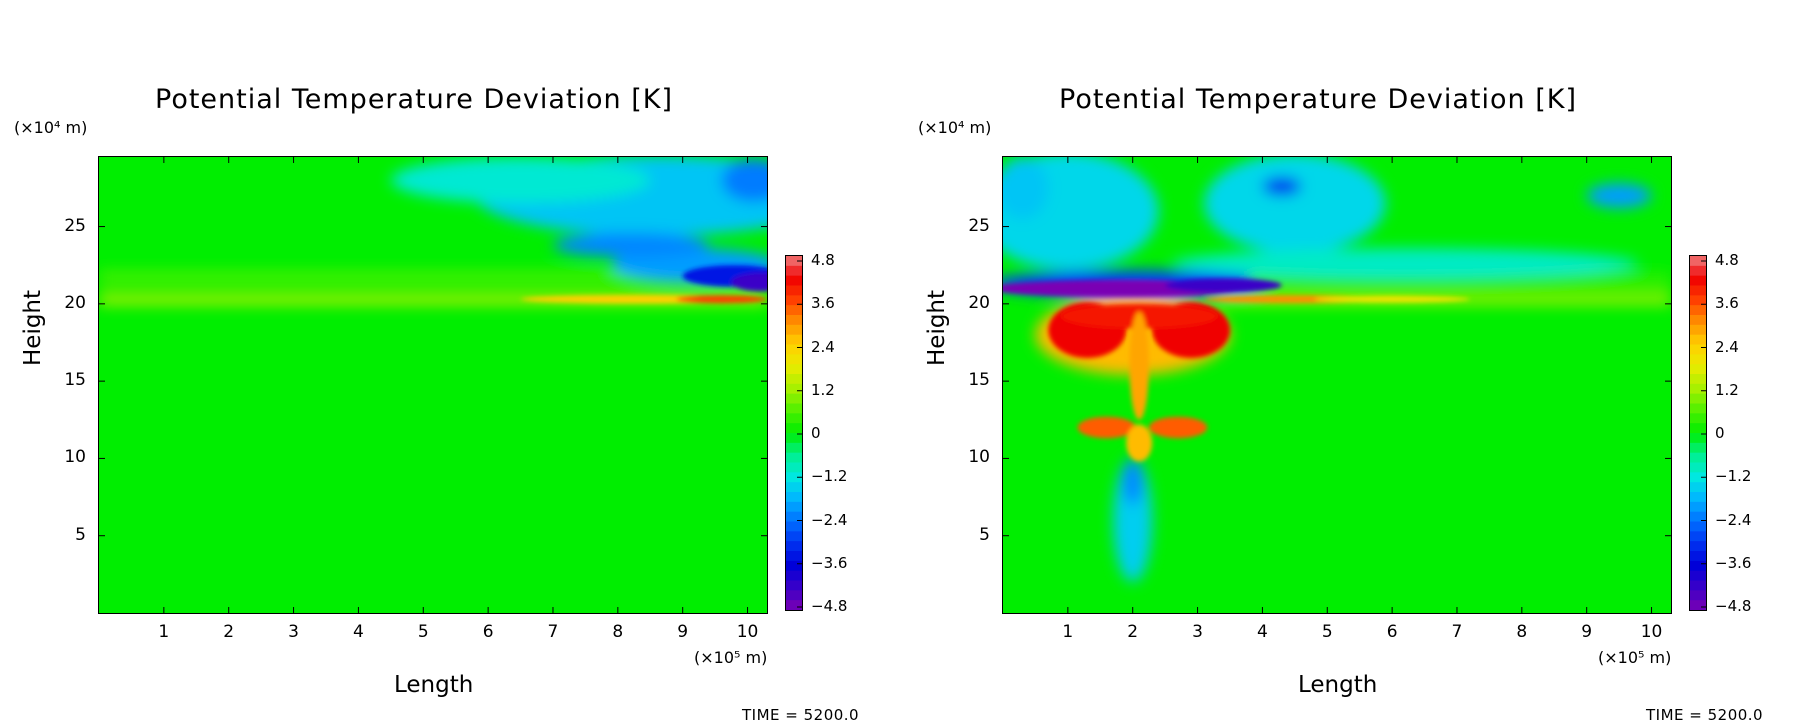 The image size is (1808, 724). What do you see at coordinates (1139, 443) in the screenshot?
I see `warm-blob-center` at bounding box center [1139, 443].